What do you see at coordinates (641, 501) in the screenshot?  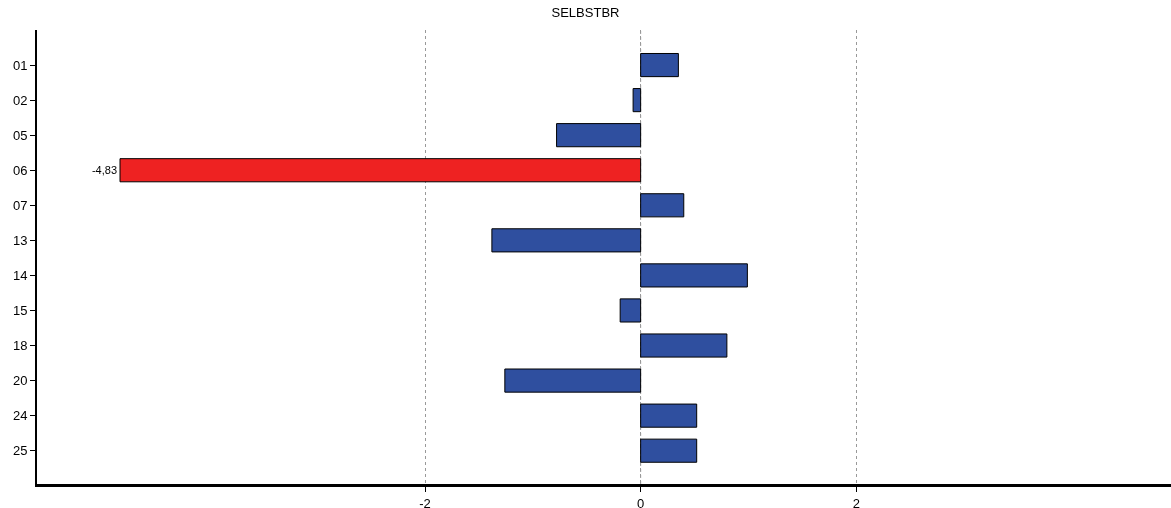 I see `x-tick-label: 0` at bounding box center [641, 501].